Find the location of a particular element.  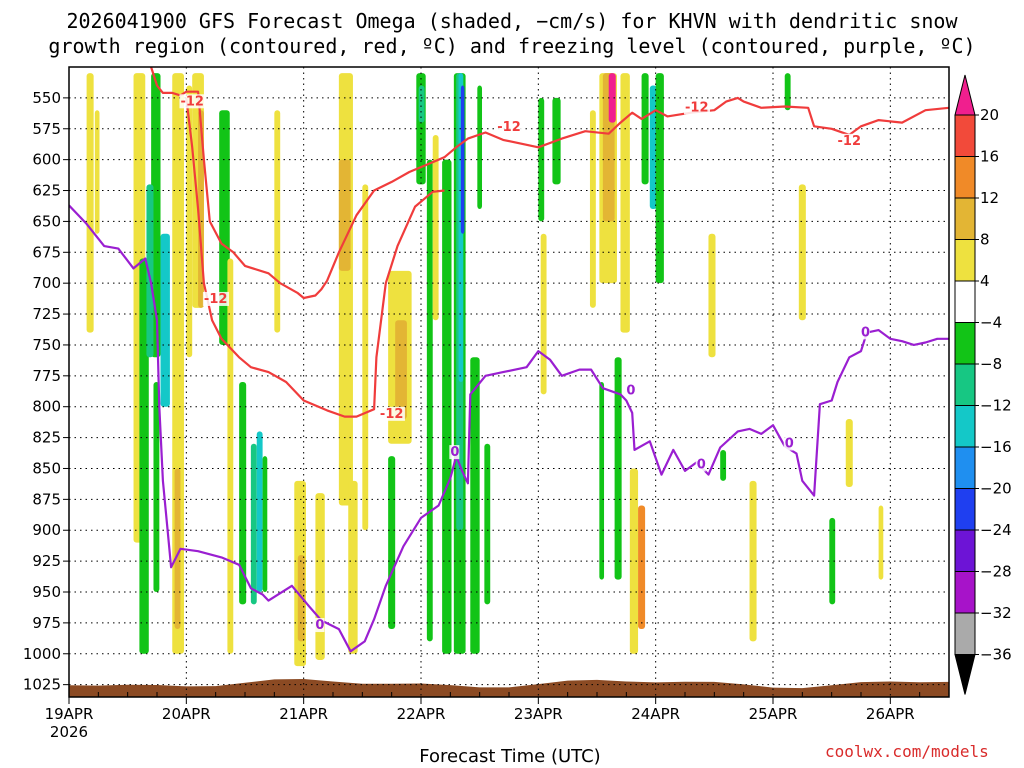

y-tick-label: 975 is located at coordinates (46, 623).